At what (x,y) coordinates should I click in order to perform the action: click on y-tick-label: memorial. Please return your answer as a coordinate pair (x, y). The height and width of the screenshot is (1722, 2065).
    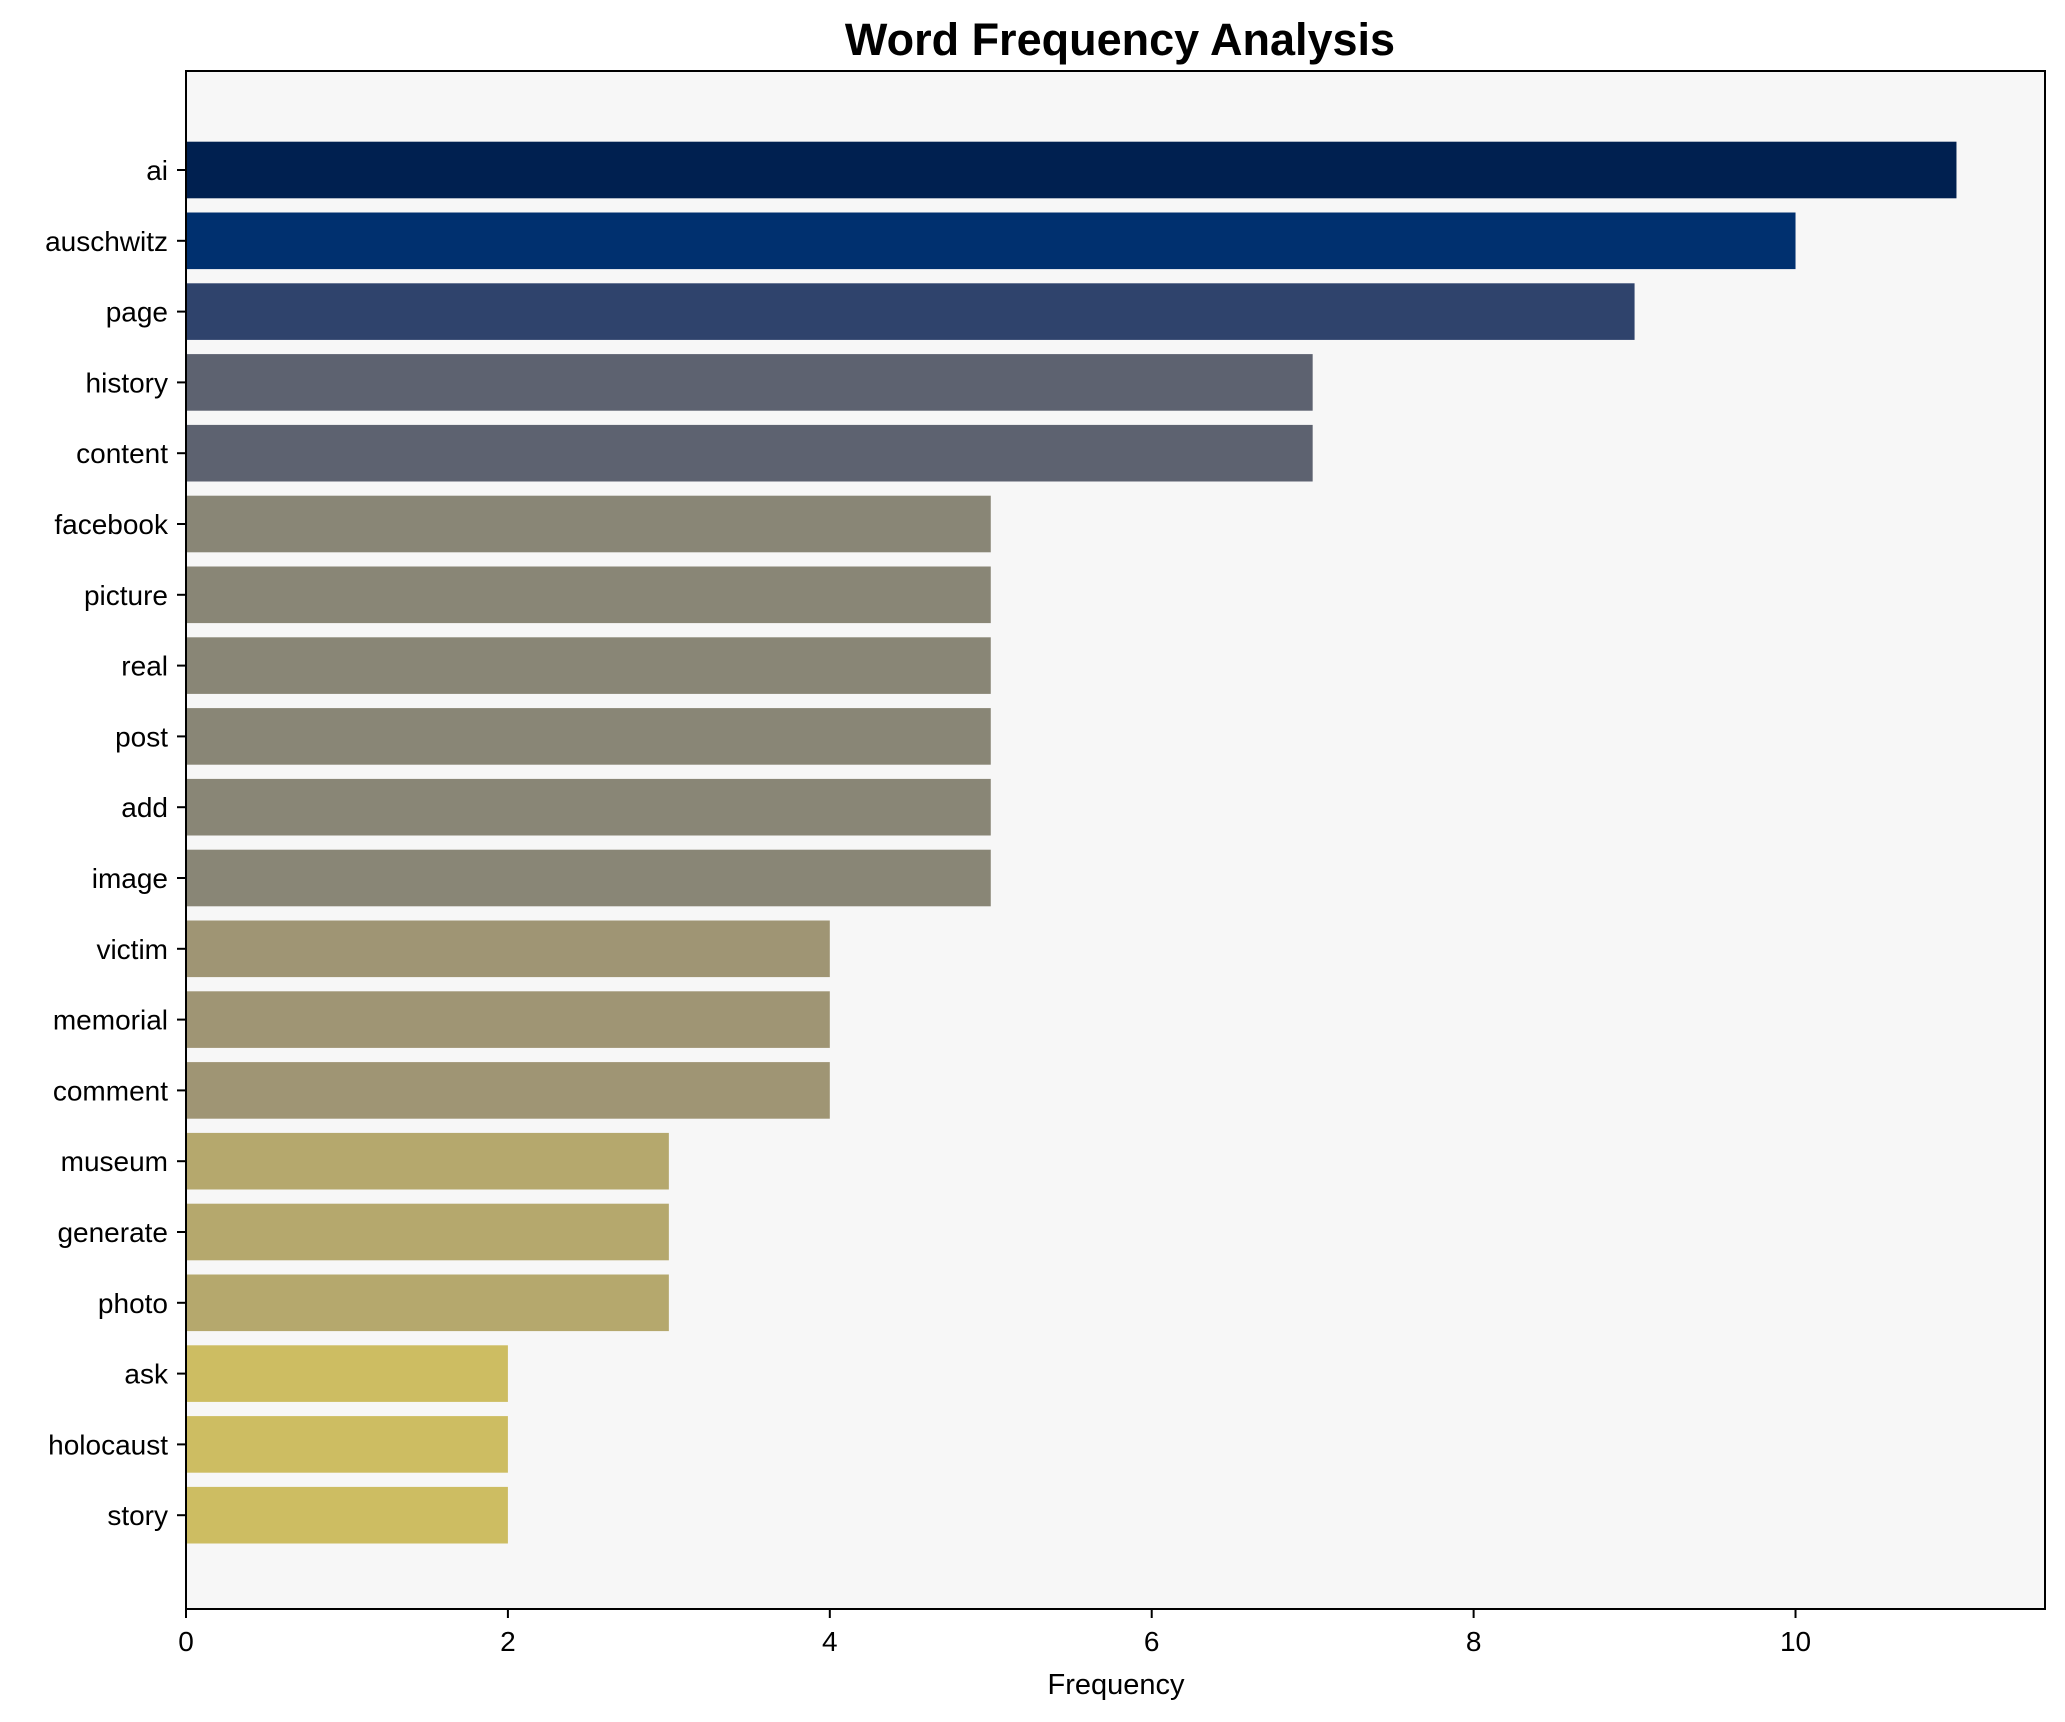
    Looking at the image, I should click on (110, 1020).